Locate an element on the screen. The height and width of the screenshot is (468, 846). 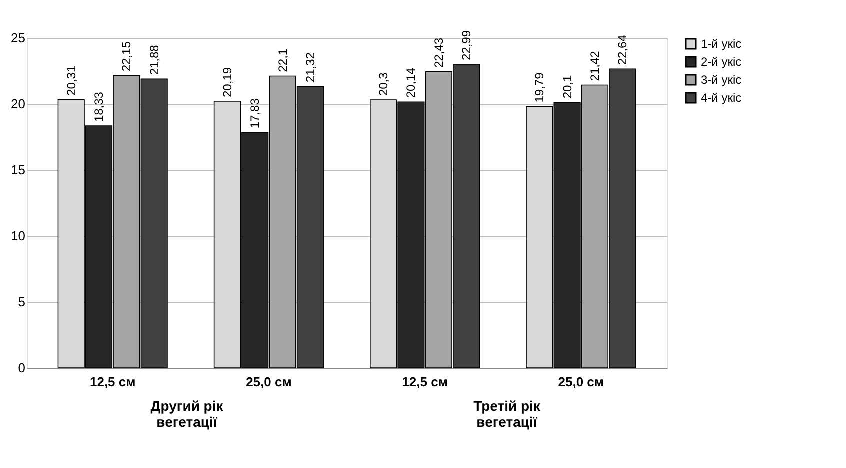
y-tick-label: 5 is located at coordinates (22, 302).